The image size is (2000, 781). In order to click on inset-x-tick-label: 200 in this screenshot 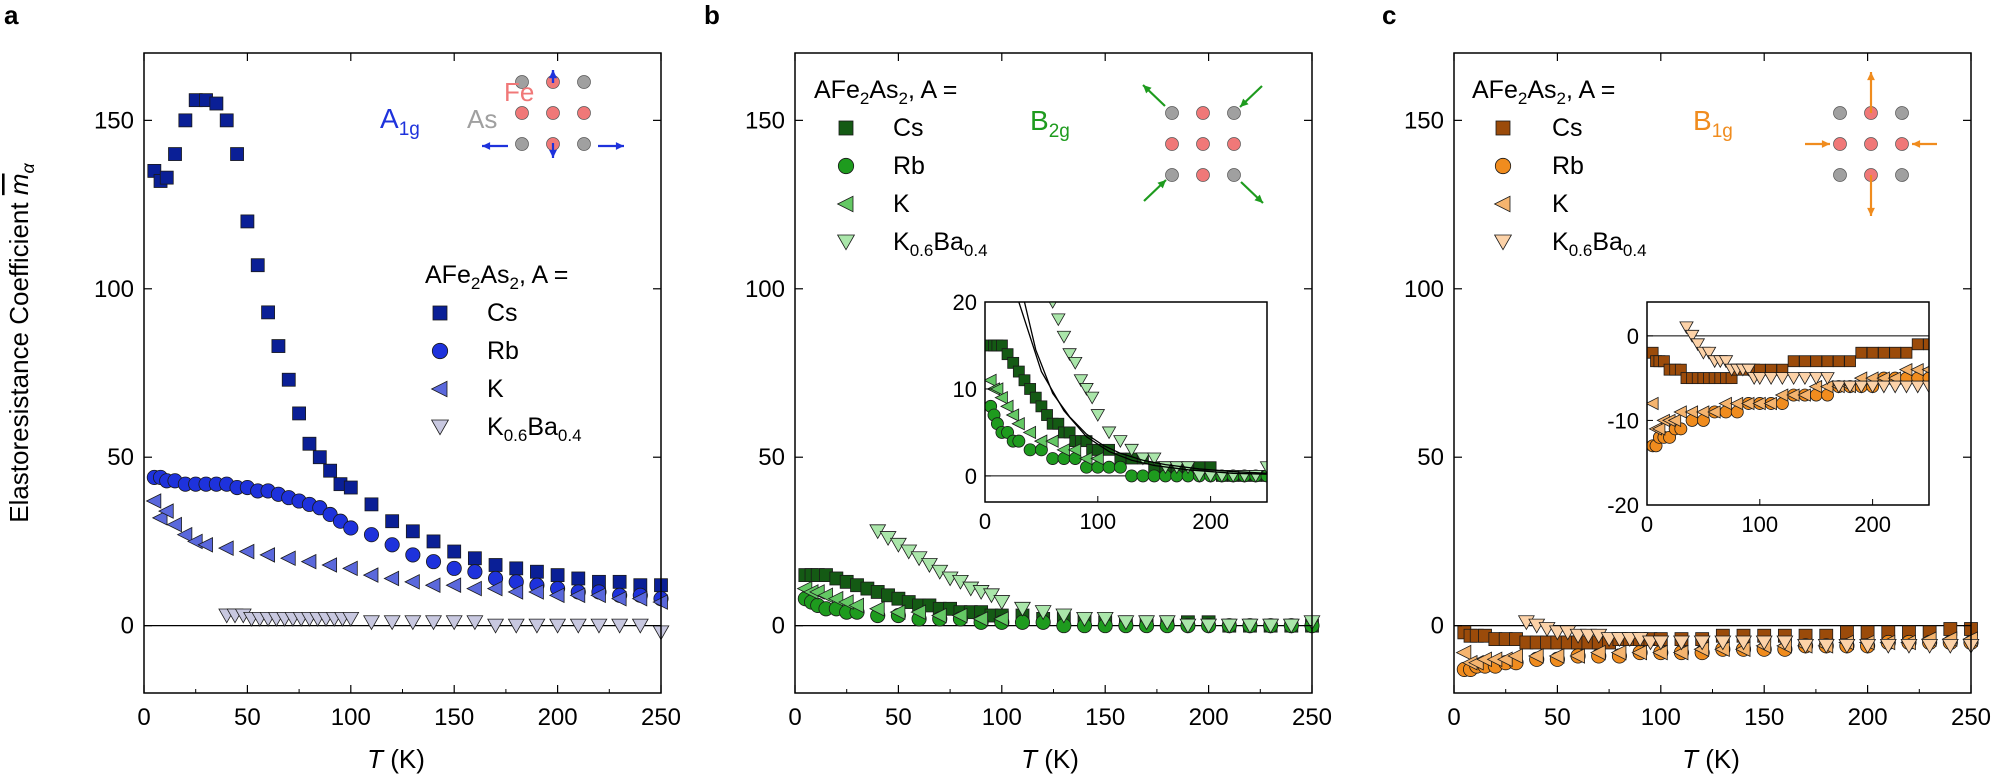, I will do `click(1210, 521)`.